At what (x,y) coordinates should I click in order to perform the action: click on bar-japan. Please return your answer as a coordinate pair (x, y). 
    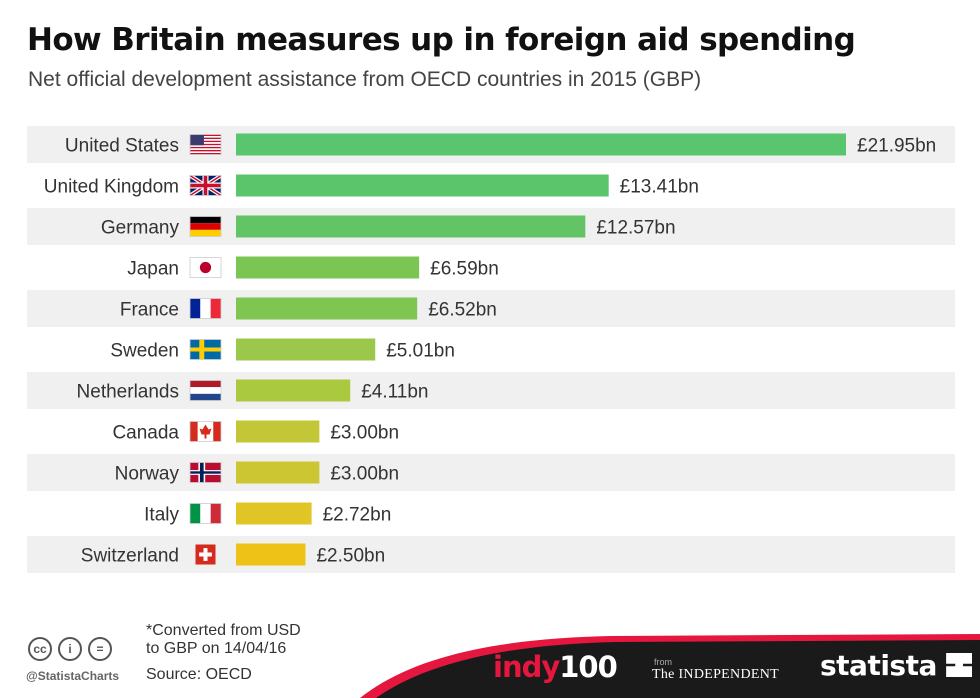
    Looking at the image, I should click on (328, 267).